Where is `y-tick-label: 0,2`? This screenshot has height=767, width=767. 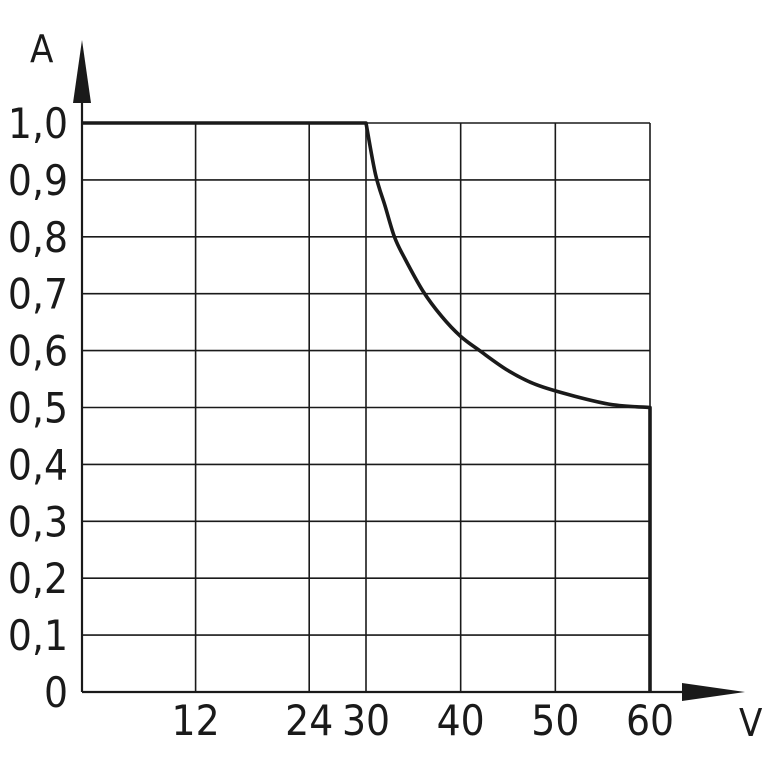
y-tick-label: 0,2 is located at coordinates (38, 578).